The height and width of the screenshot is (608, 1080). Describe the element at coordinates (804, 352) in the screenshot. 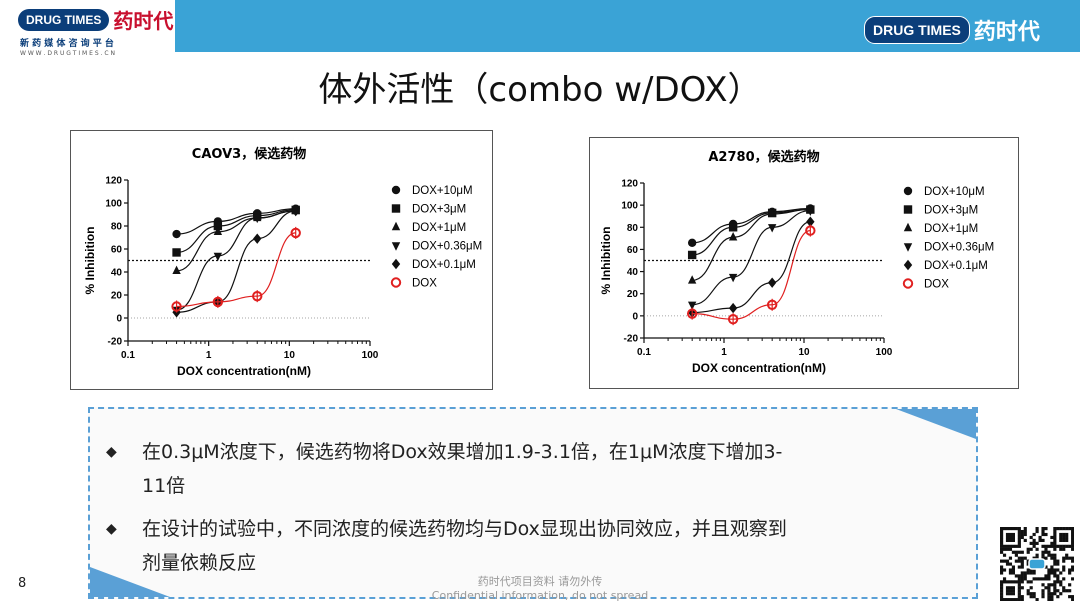

I see `x-tick-label: 10` at that location.